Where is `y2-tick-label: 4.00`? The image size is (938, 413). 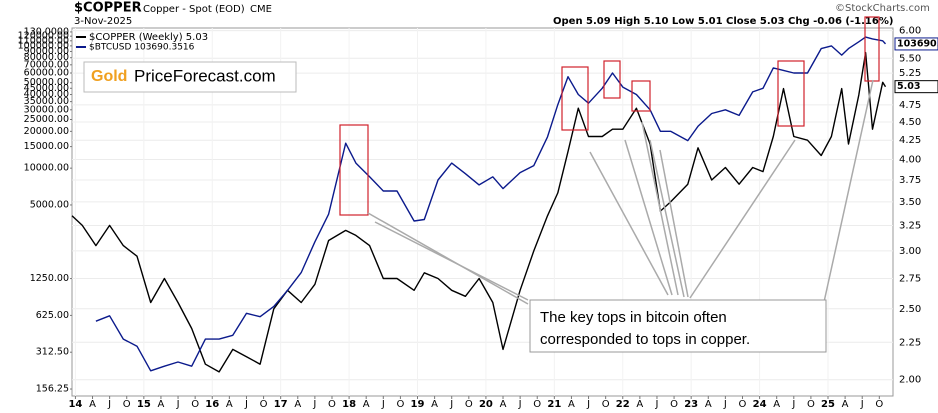 y2-tick-label: 4.00 is located at coordinates (910, 159).